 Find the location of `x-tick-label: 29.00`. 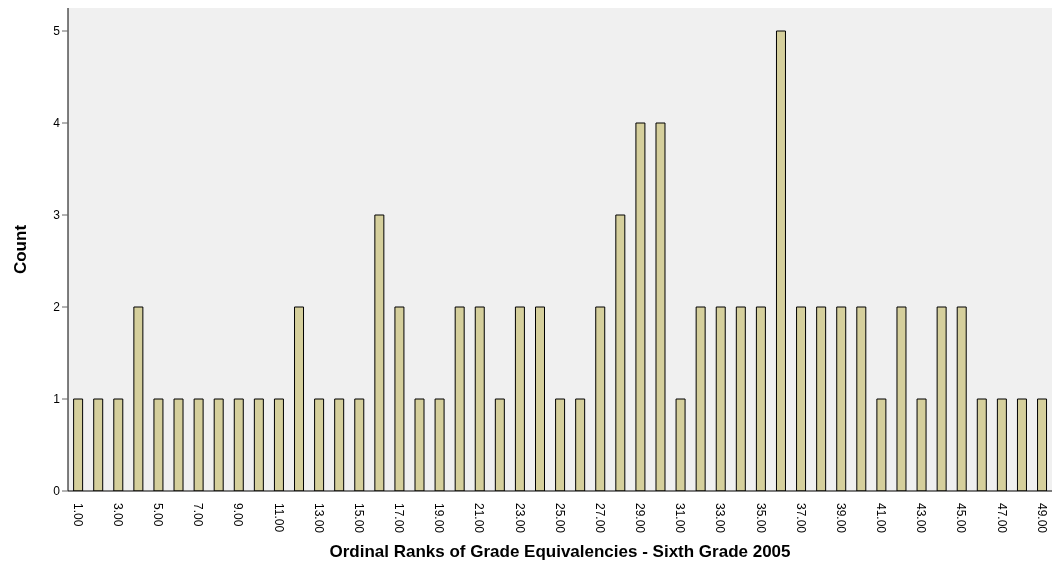

x-tick-label: 29.00 is located at coordinates (640, 518).